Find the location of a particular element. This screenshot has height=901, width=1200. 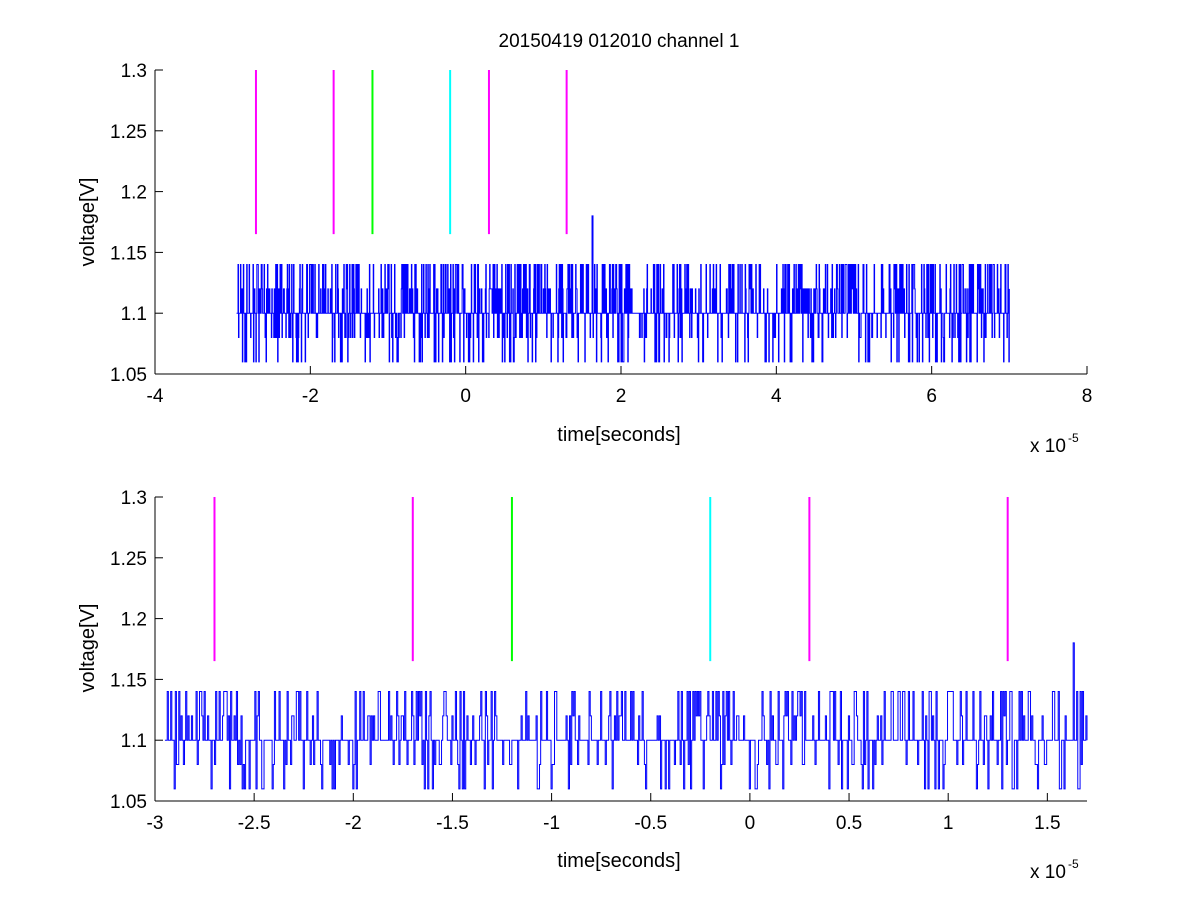

bottom-y-tick-label: 1.15 is located at coordinates (128, 680).